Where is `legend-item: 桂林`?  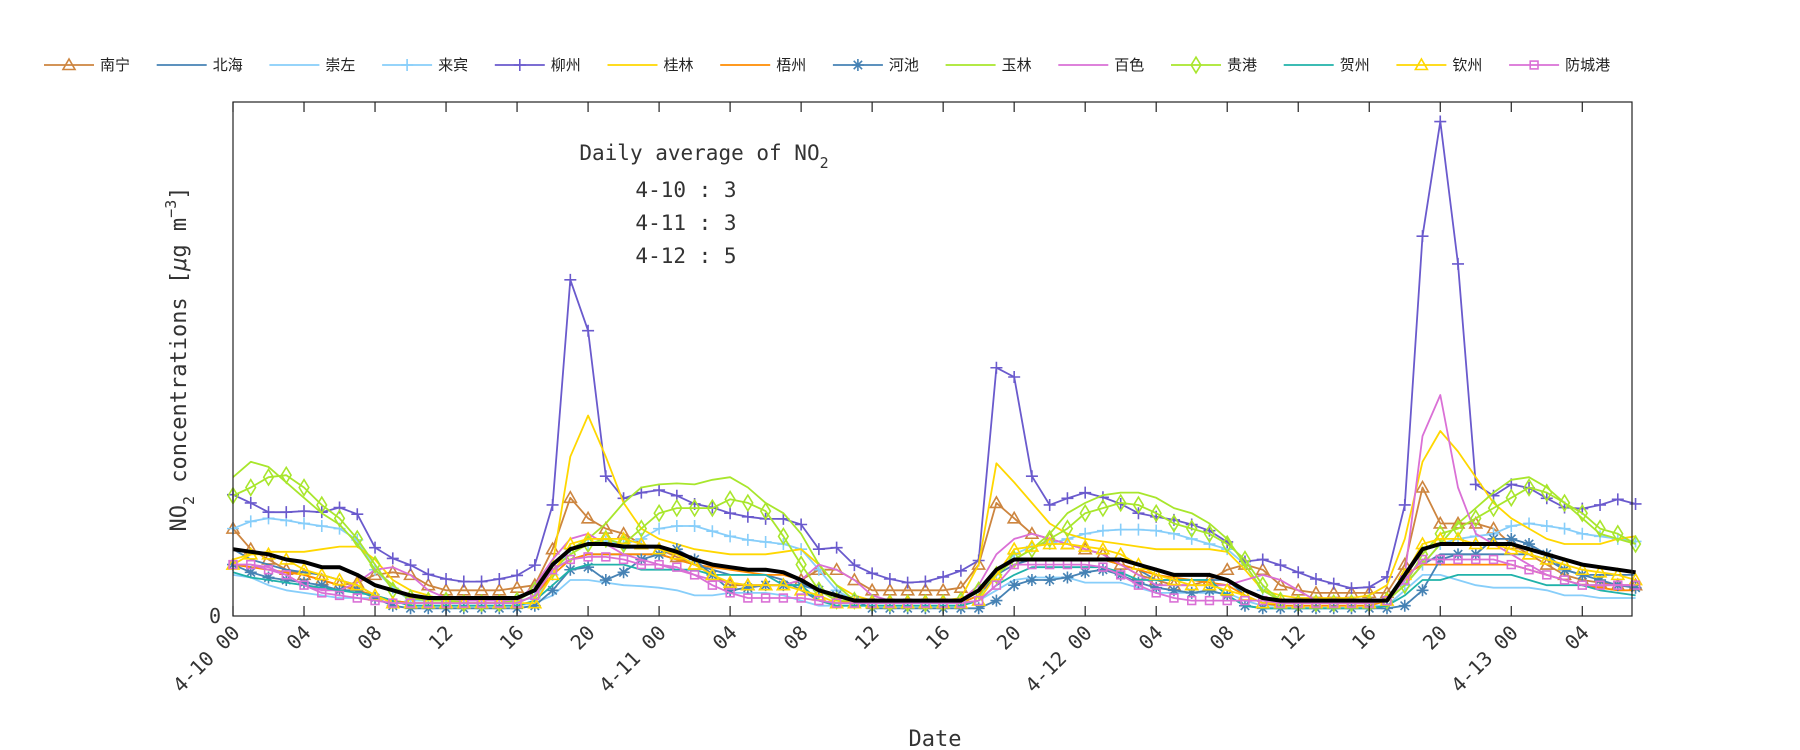 legend-item: 桂林 is located at coordinates (650, 65).